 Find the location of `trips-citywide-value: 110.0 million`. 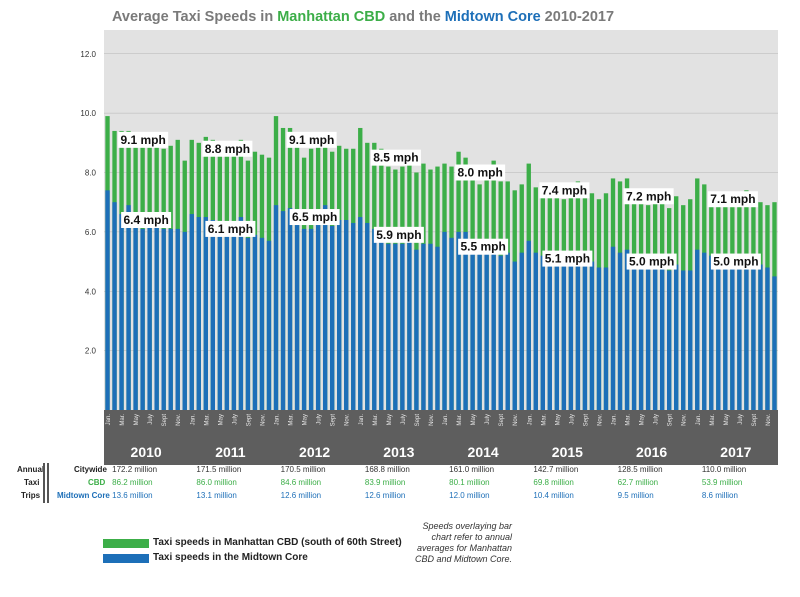

trips-citywide-value: 110.0 million is located at coordinates (724, 469).